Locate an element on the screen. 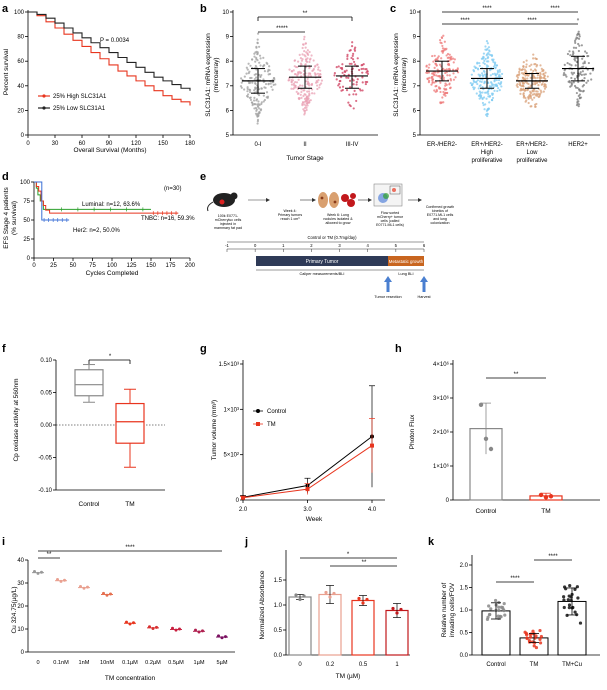  step4-line1: Flow sorted is located at coordinates (390, 213).